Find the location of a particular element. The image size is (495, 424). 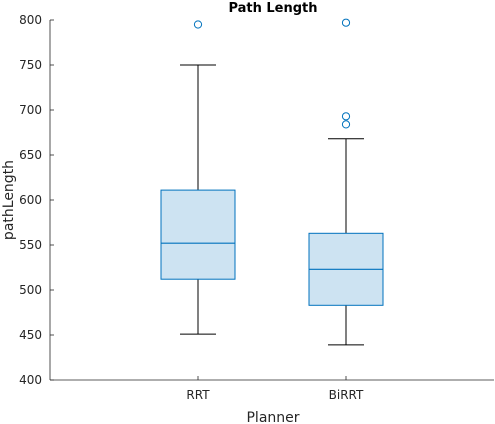

y-tick-label: 650 is located at coordinates (30, 155).